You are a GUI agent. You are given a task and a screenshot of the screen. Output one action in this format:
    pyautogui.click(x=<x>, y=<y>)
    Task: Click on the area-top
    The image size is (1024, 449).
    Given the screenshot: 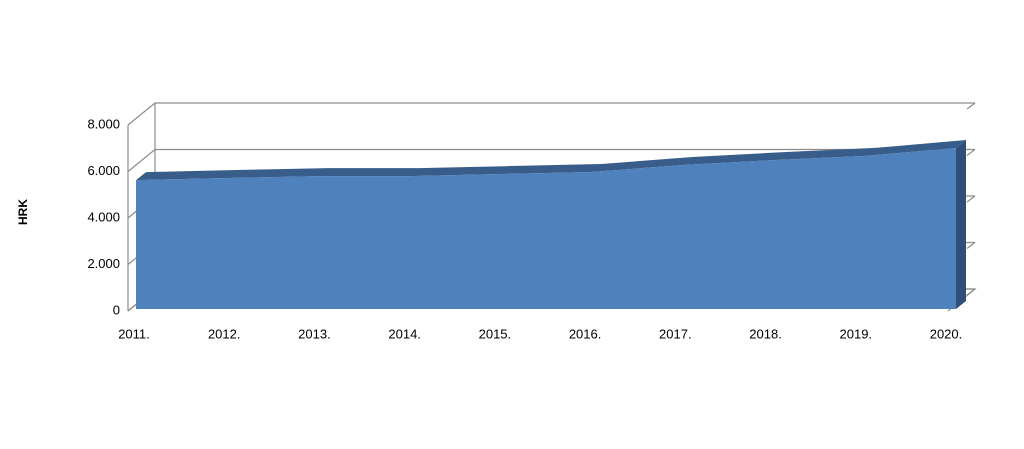 What is the action you would take?
    pyautogui.click(x=551, y=160)
    